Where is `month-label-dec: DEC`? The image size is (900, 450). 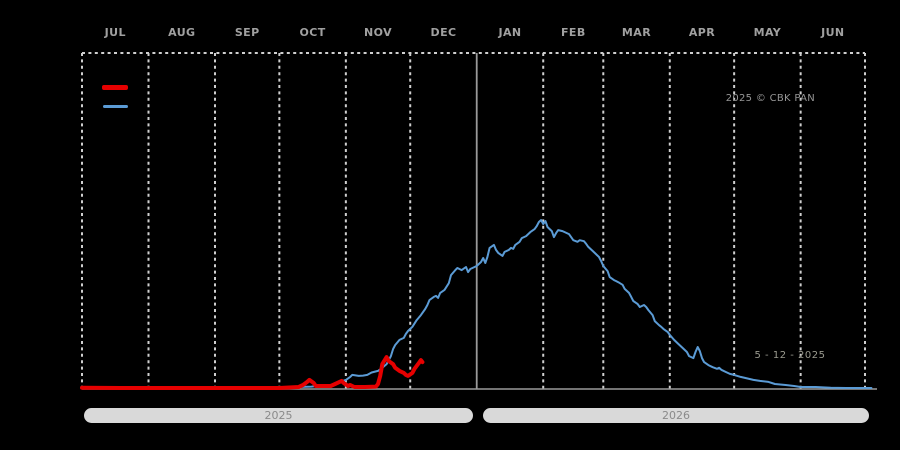
month-label-dec: DEC is located at coordinates (443, 32).